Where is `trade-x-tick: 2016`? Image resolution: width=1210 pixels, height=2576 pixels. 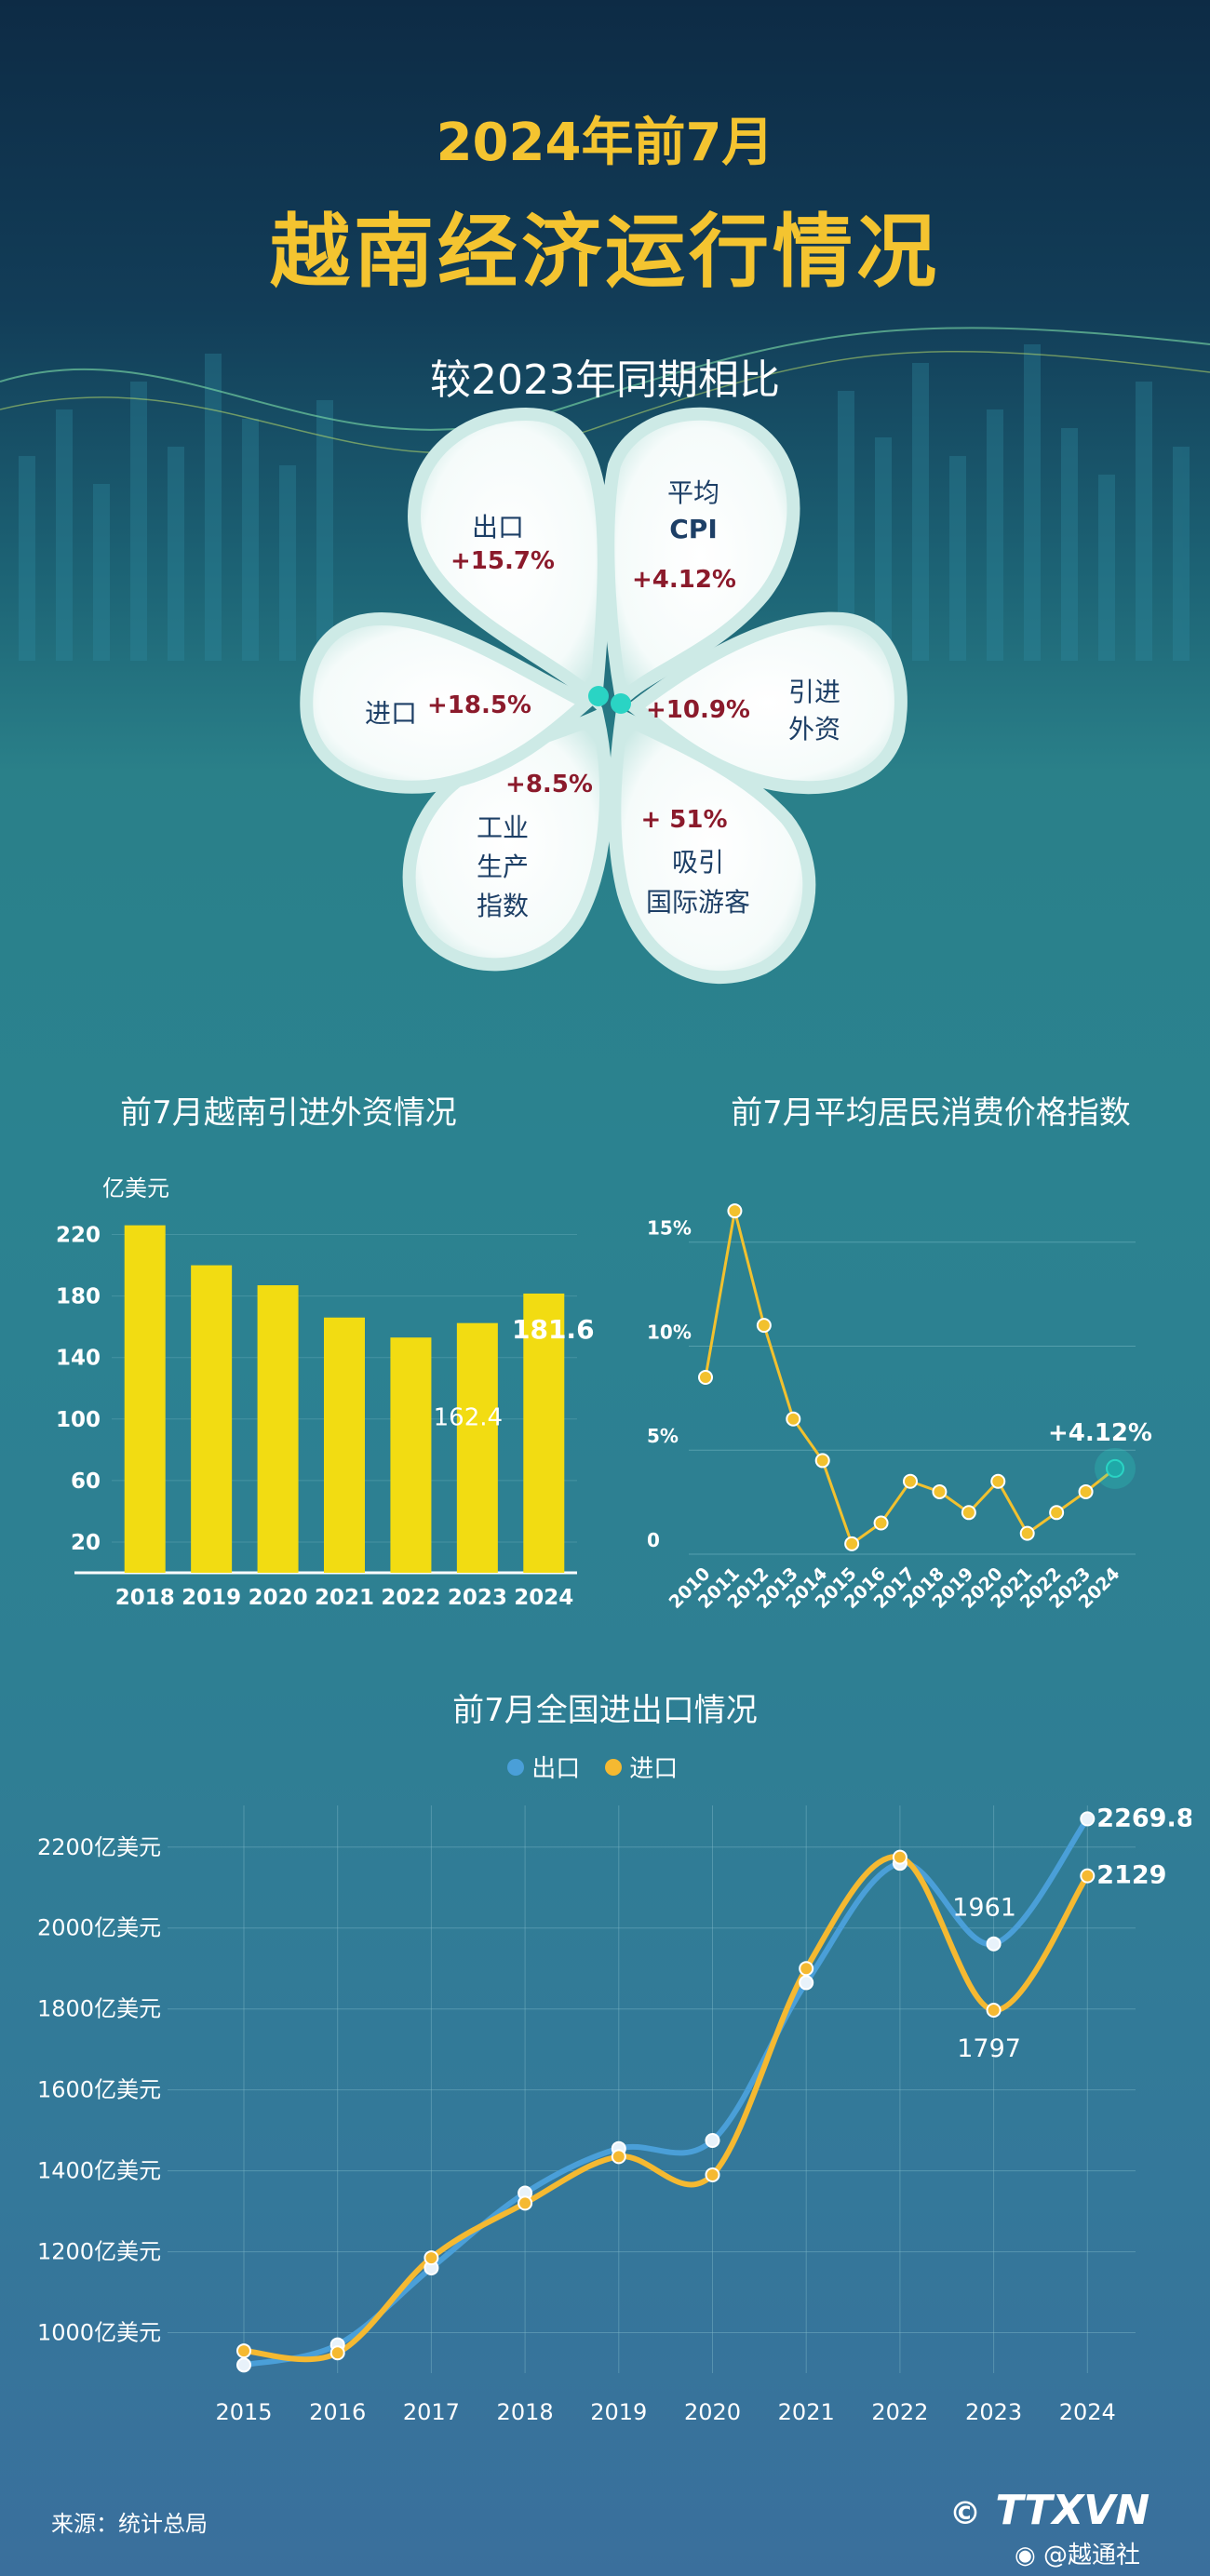
trade-x-tick: 2016 is located at coordinates (337, 2412).